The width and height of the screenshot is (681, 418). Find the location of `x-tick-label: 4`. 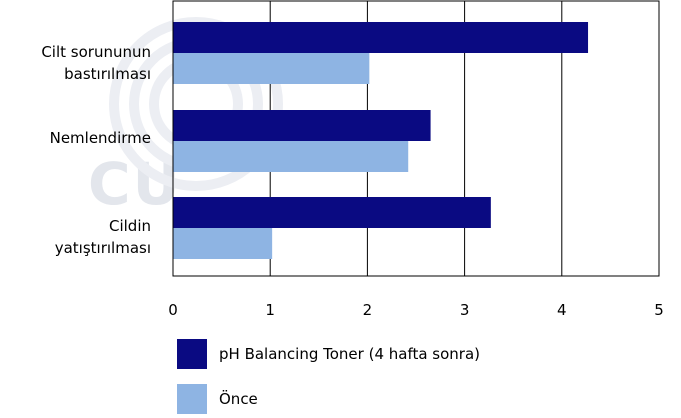

x-tick-label: 4 is located at coordinates (562, 310).